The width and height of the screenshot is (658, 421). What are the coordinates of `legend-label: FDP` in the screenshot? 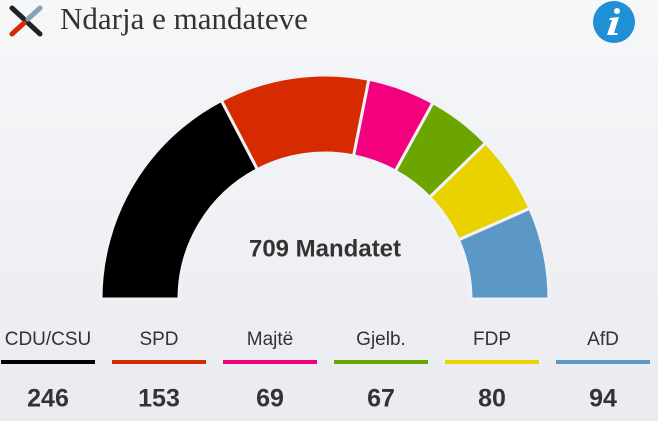 It's located at (492, 339).